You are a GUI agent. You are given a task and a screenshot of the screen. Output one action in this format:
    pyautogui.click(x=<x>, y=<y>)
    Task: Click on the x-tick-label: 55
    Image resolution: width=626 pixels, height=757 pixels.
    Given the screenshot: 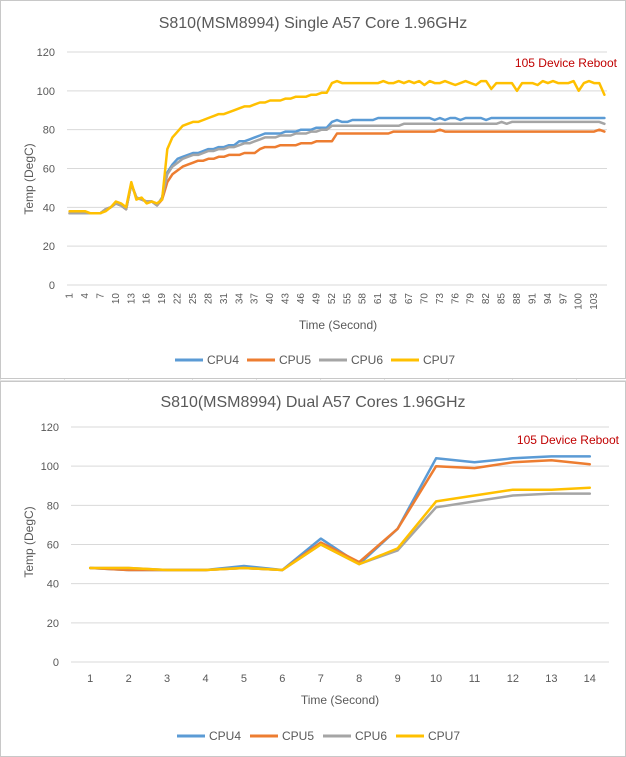 What is the action you would take?
    pyautogui.click(x=347, y=299)
    